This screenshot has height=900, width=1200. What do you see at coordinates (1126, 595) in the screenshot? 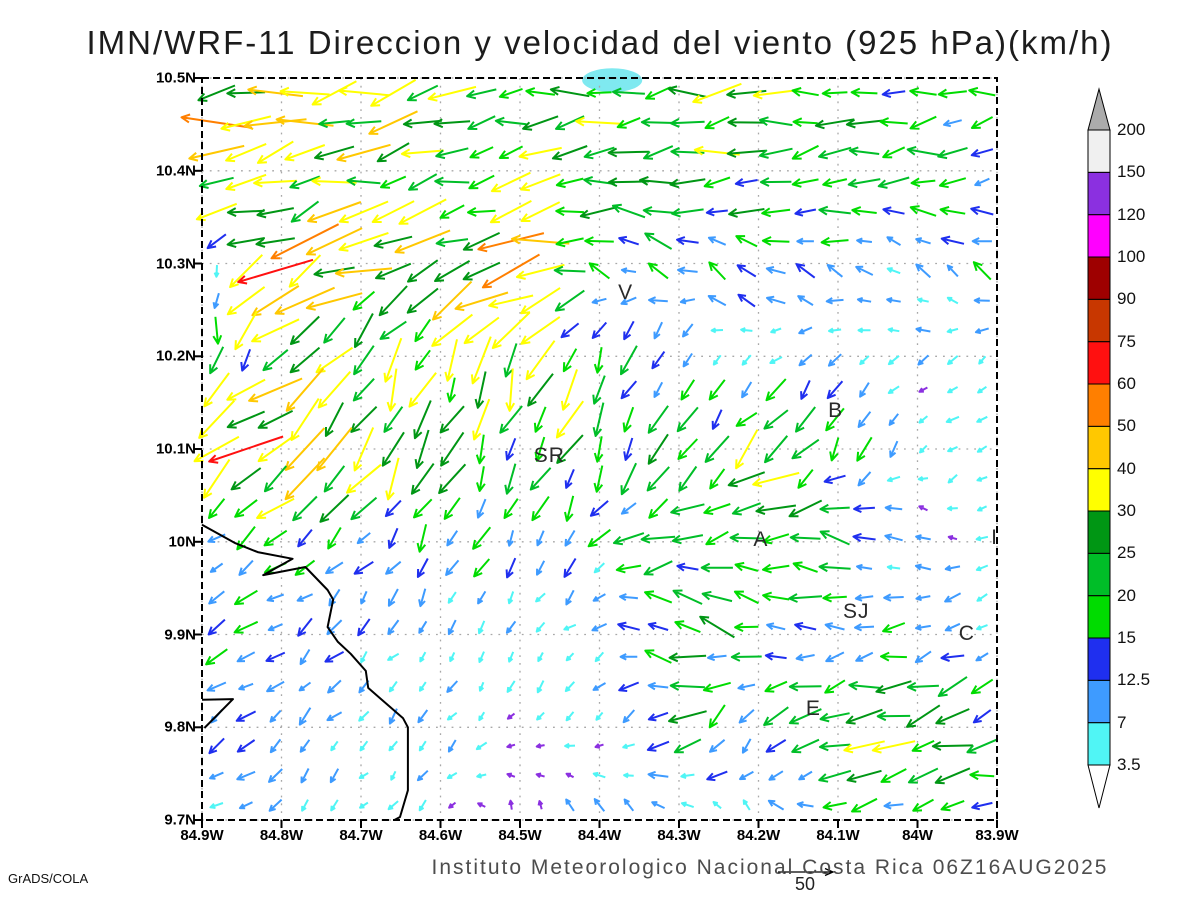
I see `colorbar-tick-label: 20` at bounding box center [1126, 595].